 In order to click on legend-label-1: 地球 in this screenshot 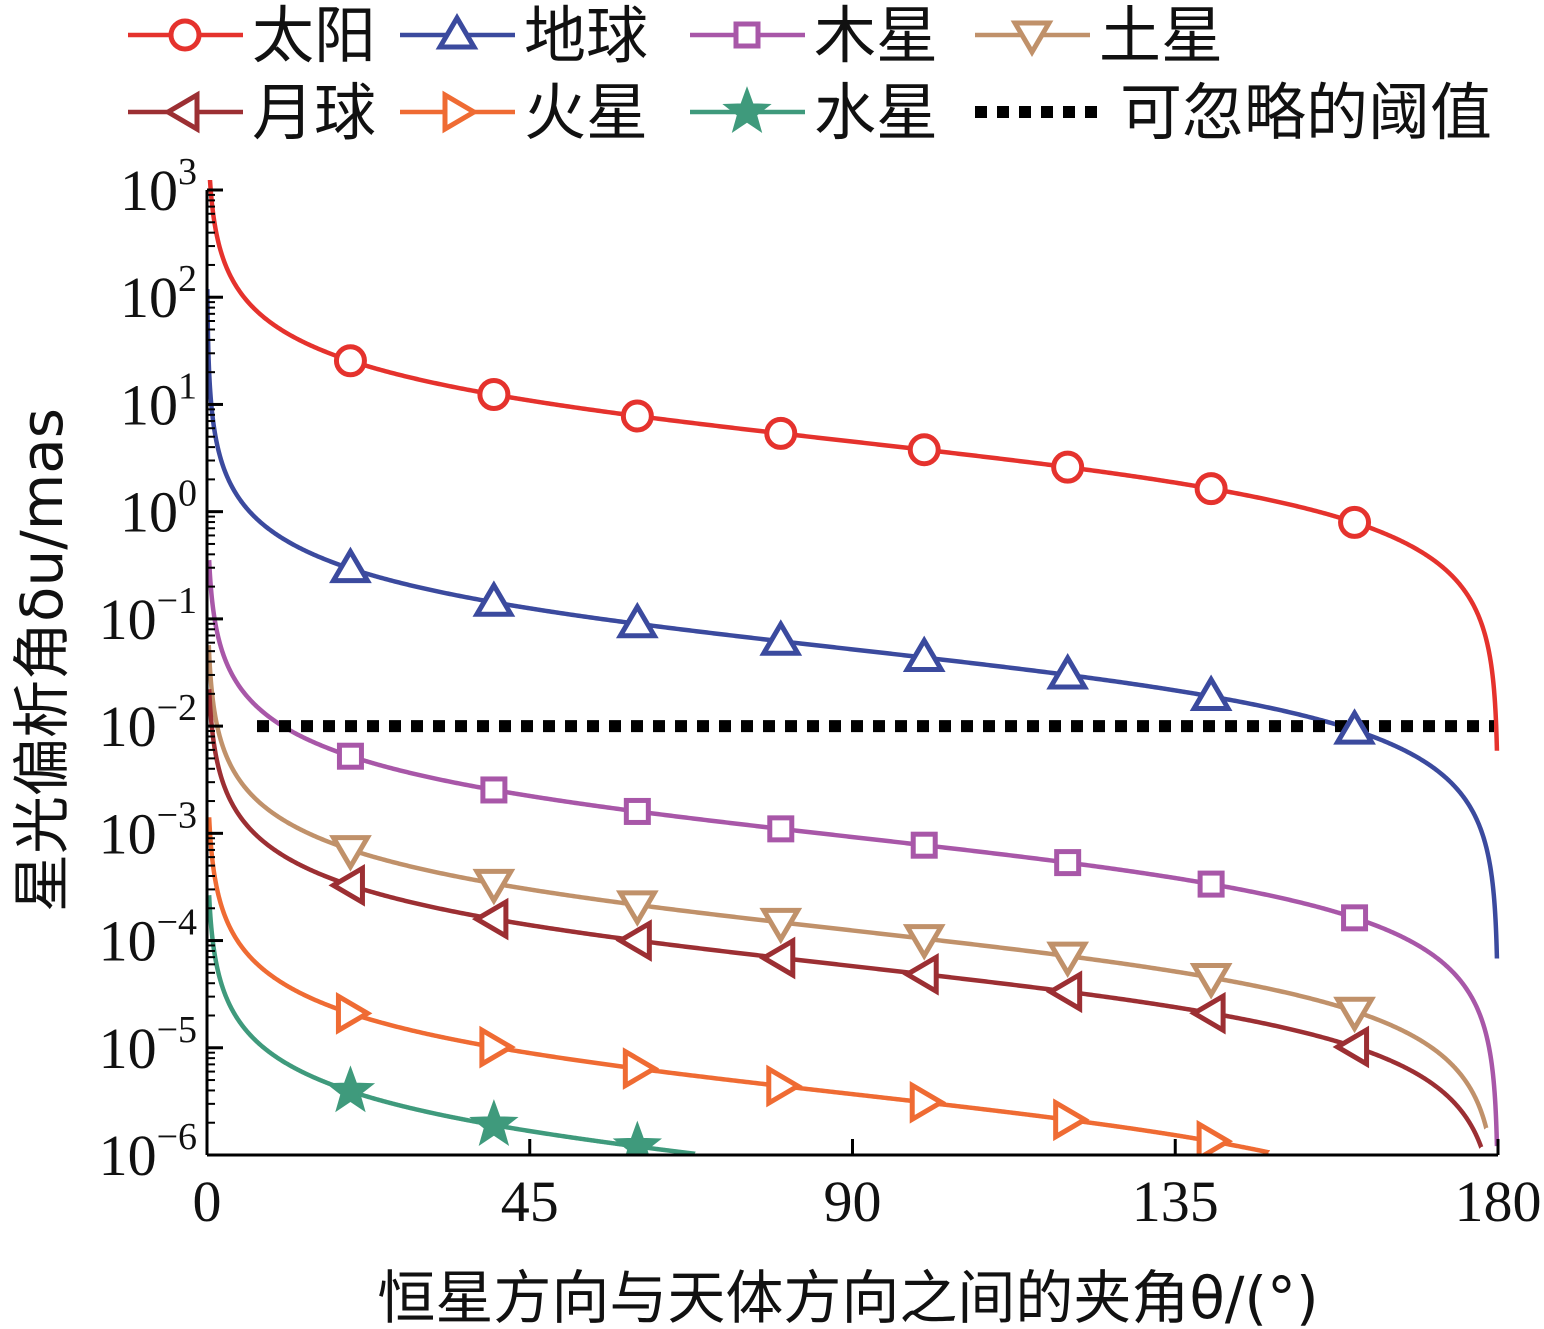, I will do `click(586, 36)`.